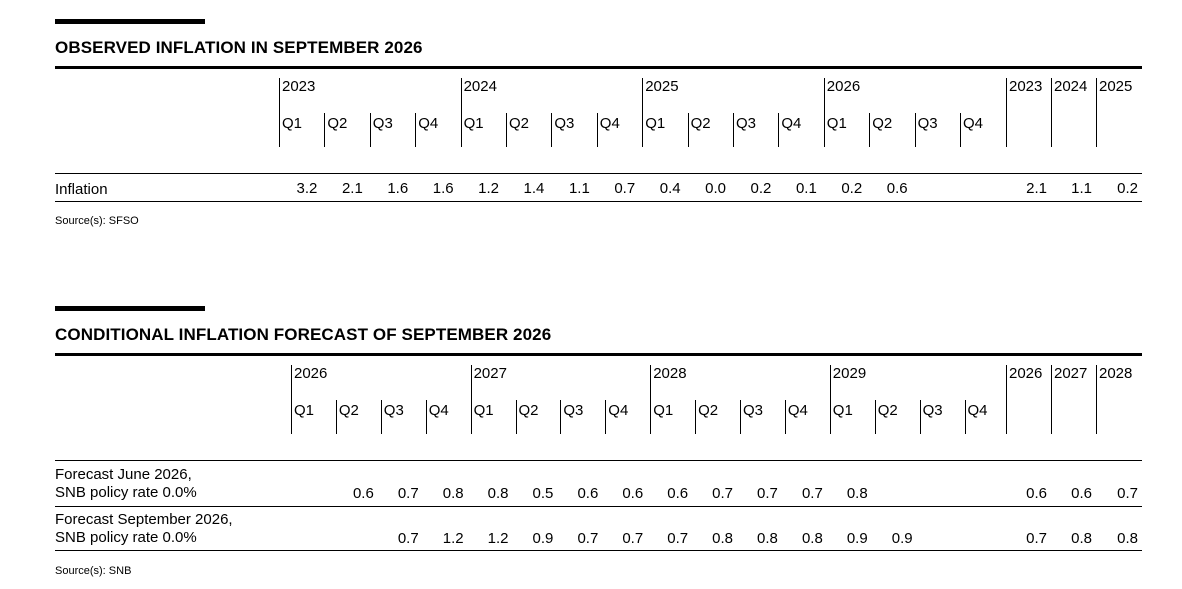 This screenshot has width=1182, height=589. Describe the element at coordinates (1081, 188) in the screenshot. I see `annual-value: 1.1` at that location.